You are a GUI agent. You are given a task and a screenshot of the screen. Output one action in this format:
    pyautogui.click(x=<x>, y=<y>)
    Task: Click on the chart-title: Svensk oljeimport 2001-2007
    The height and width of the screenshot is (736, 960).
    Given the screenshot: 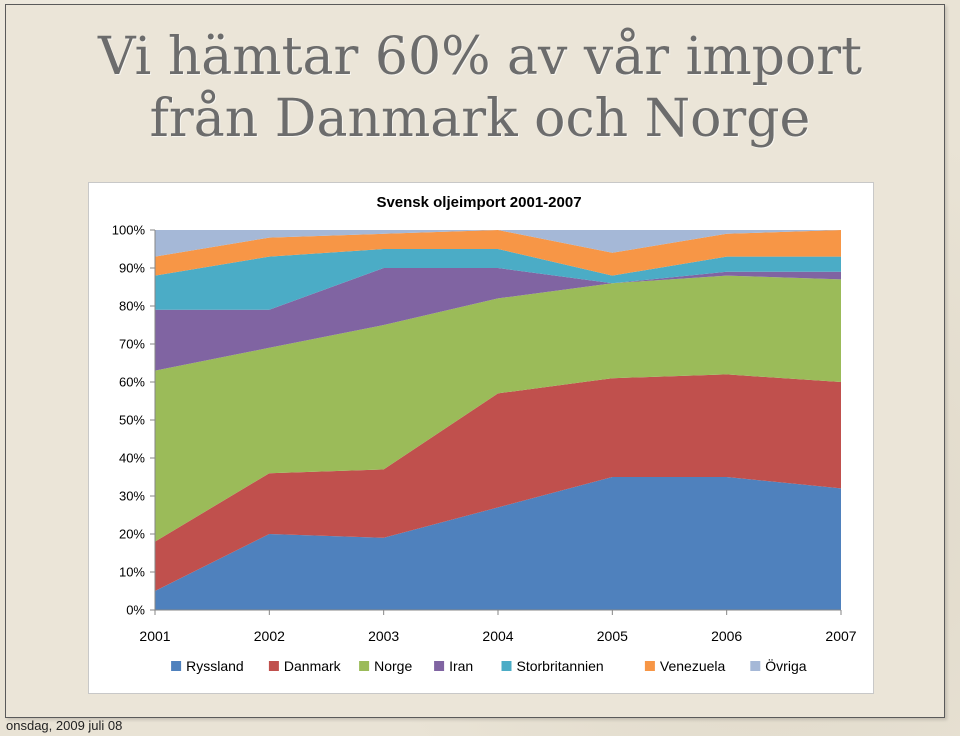 What is the action you would take?
    pyautogui.click(x=478, y=202)
    